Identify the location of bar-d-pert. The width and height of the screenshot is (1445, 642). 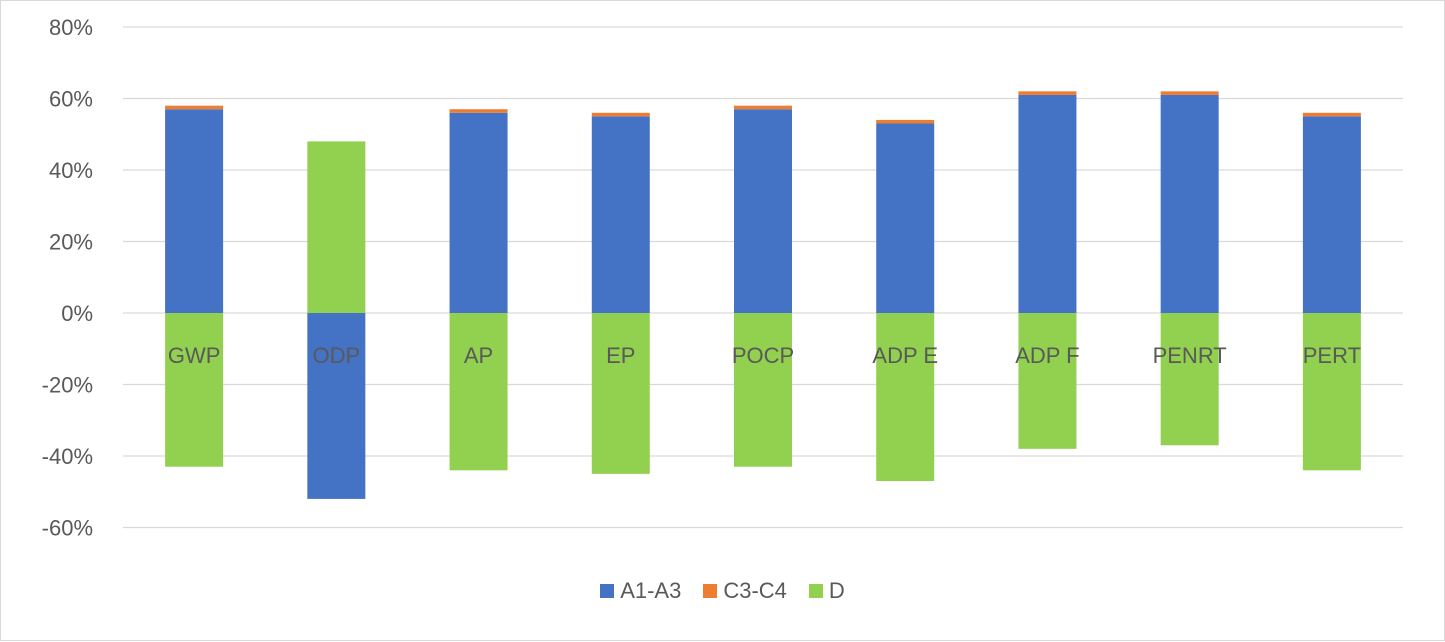
(1331, 392).